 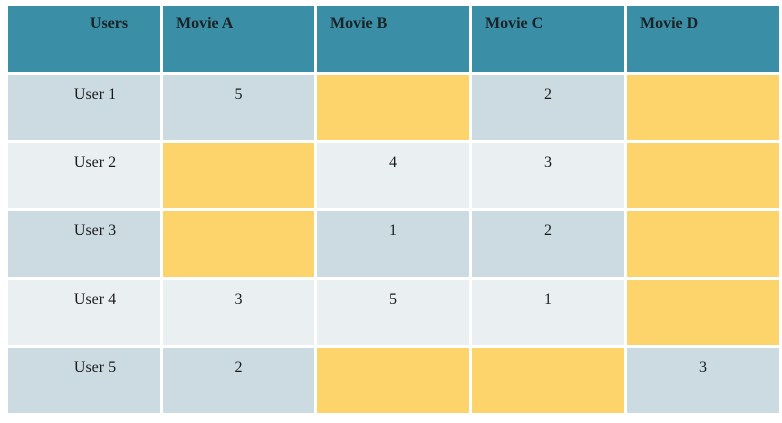 What do you see at coordinates (84, 380) in the screenshot?
I see `user-label: User 5` at bounding box center [84, 380].